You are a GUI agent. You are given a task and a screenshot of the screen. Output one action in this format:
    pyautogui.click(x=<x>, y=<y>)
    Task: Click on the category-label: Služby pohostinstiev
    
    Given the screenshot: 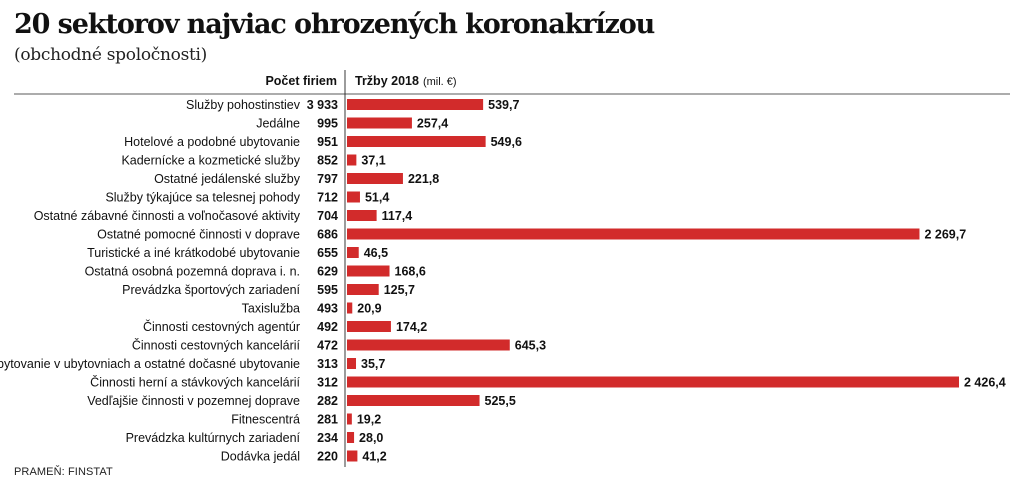 What is the action you would take?
    pyautogui.click(x=243, y=105)
    